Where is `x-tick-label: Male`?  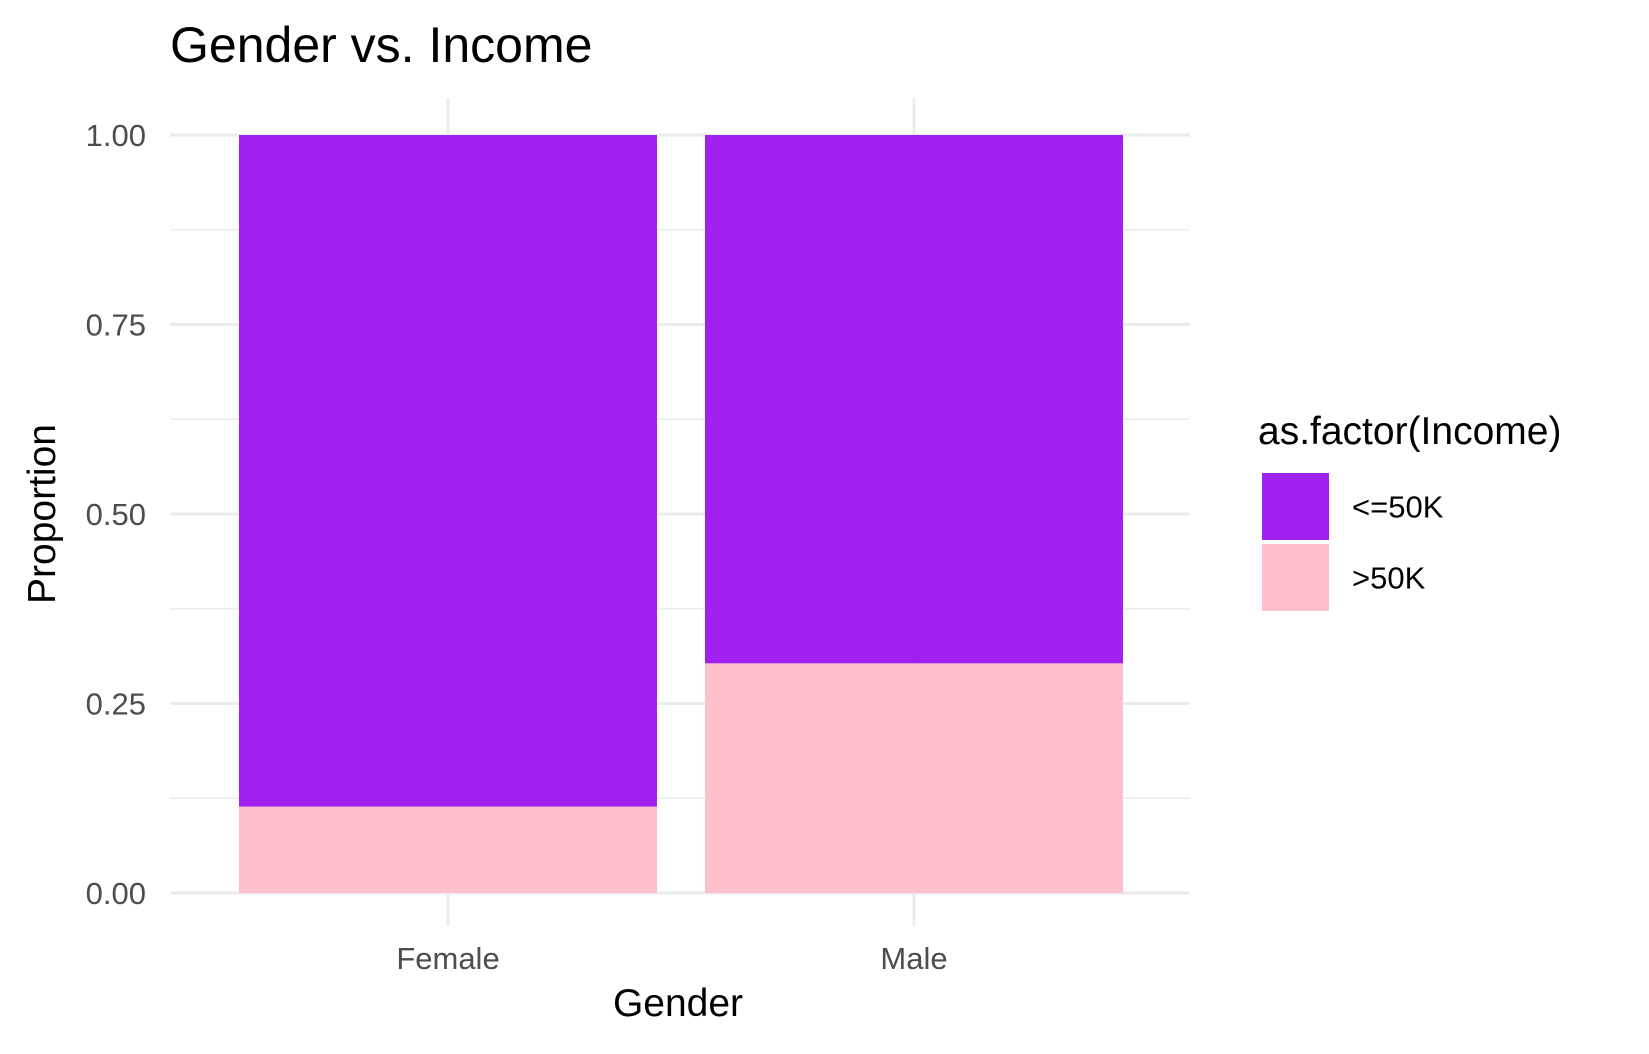 x-tick-label: Male is located at coordinates (913, 958).